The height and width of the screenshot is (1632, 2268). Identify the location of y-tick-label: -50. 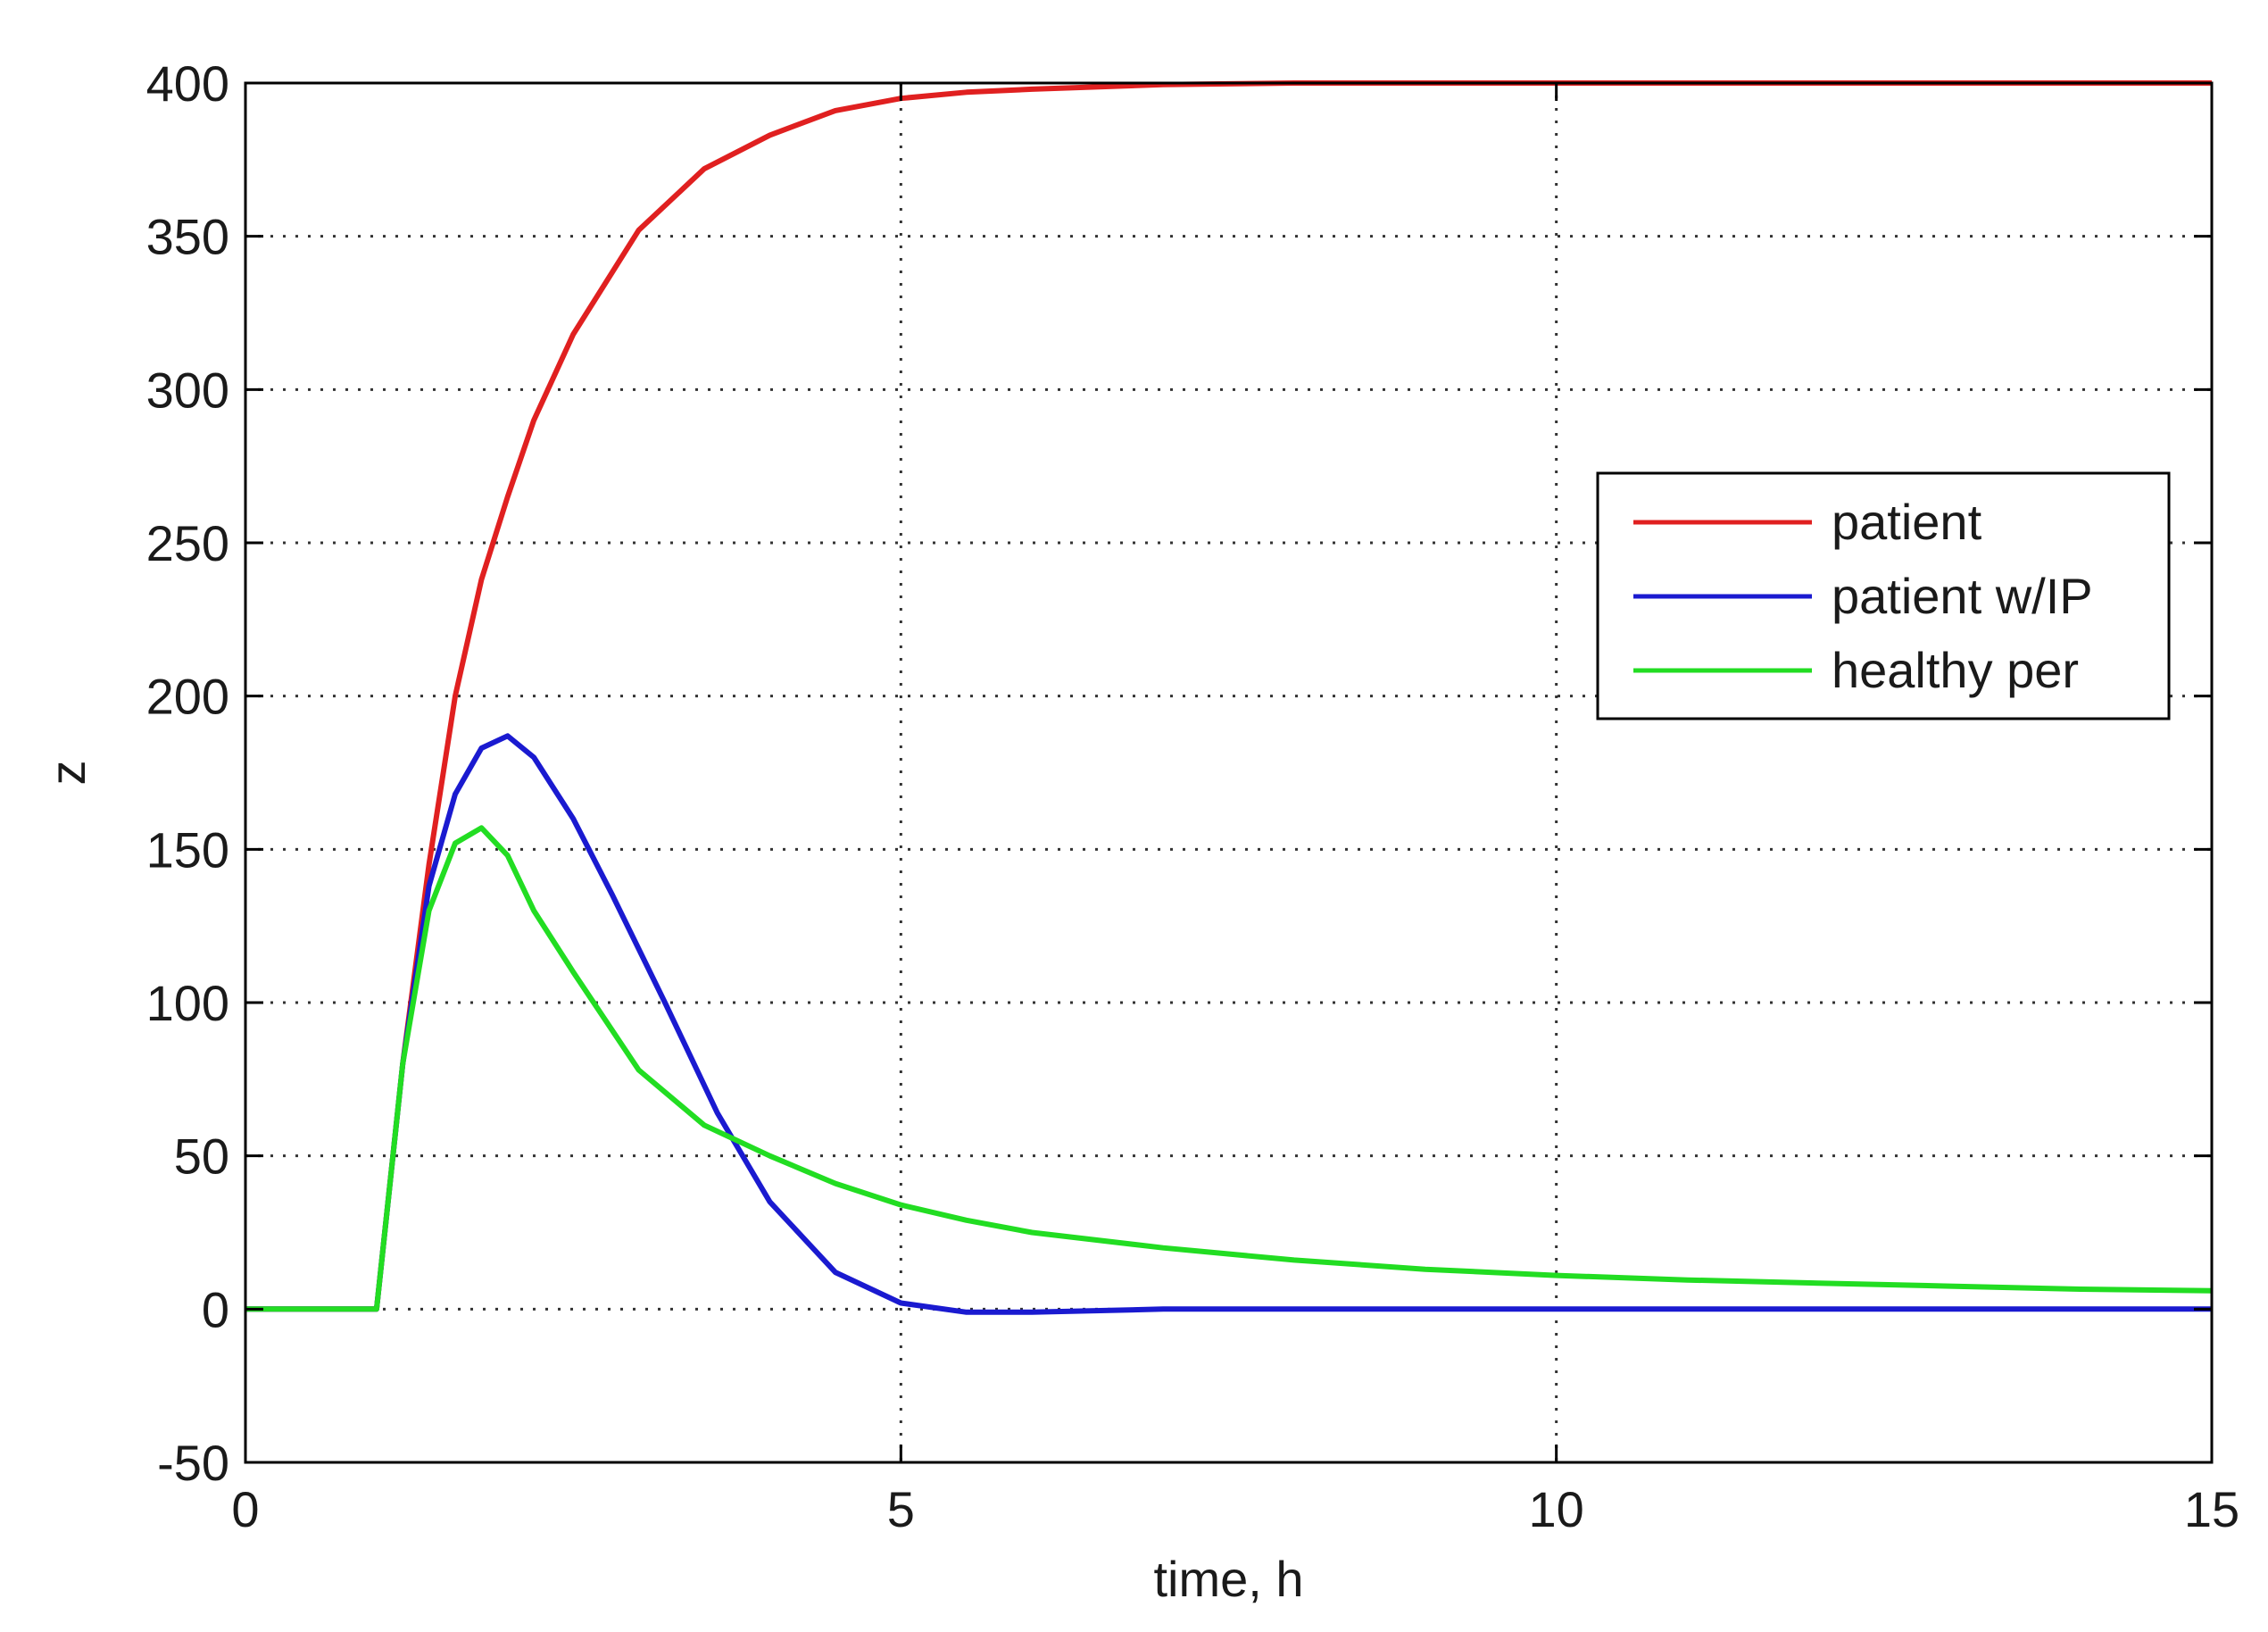
(193, 1463).